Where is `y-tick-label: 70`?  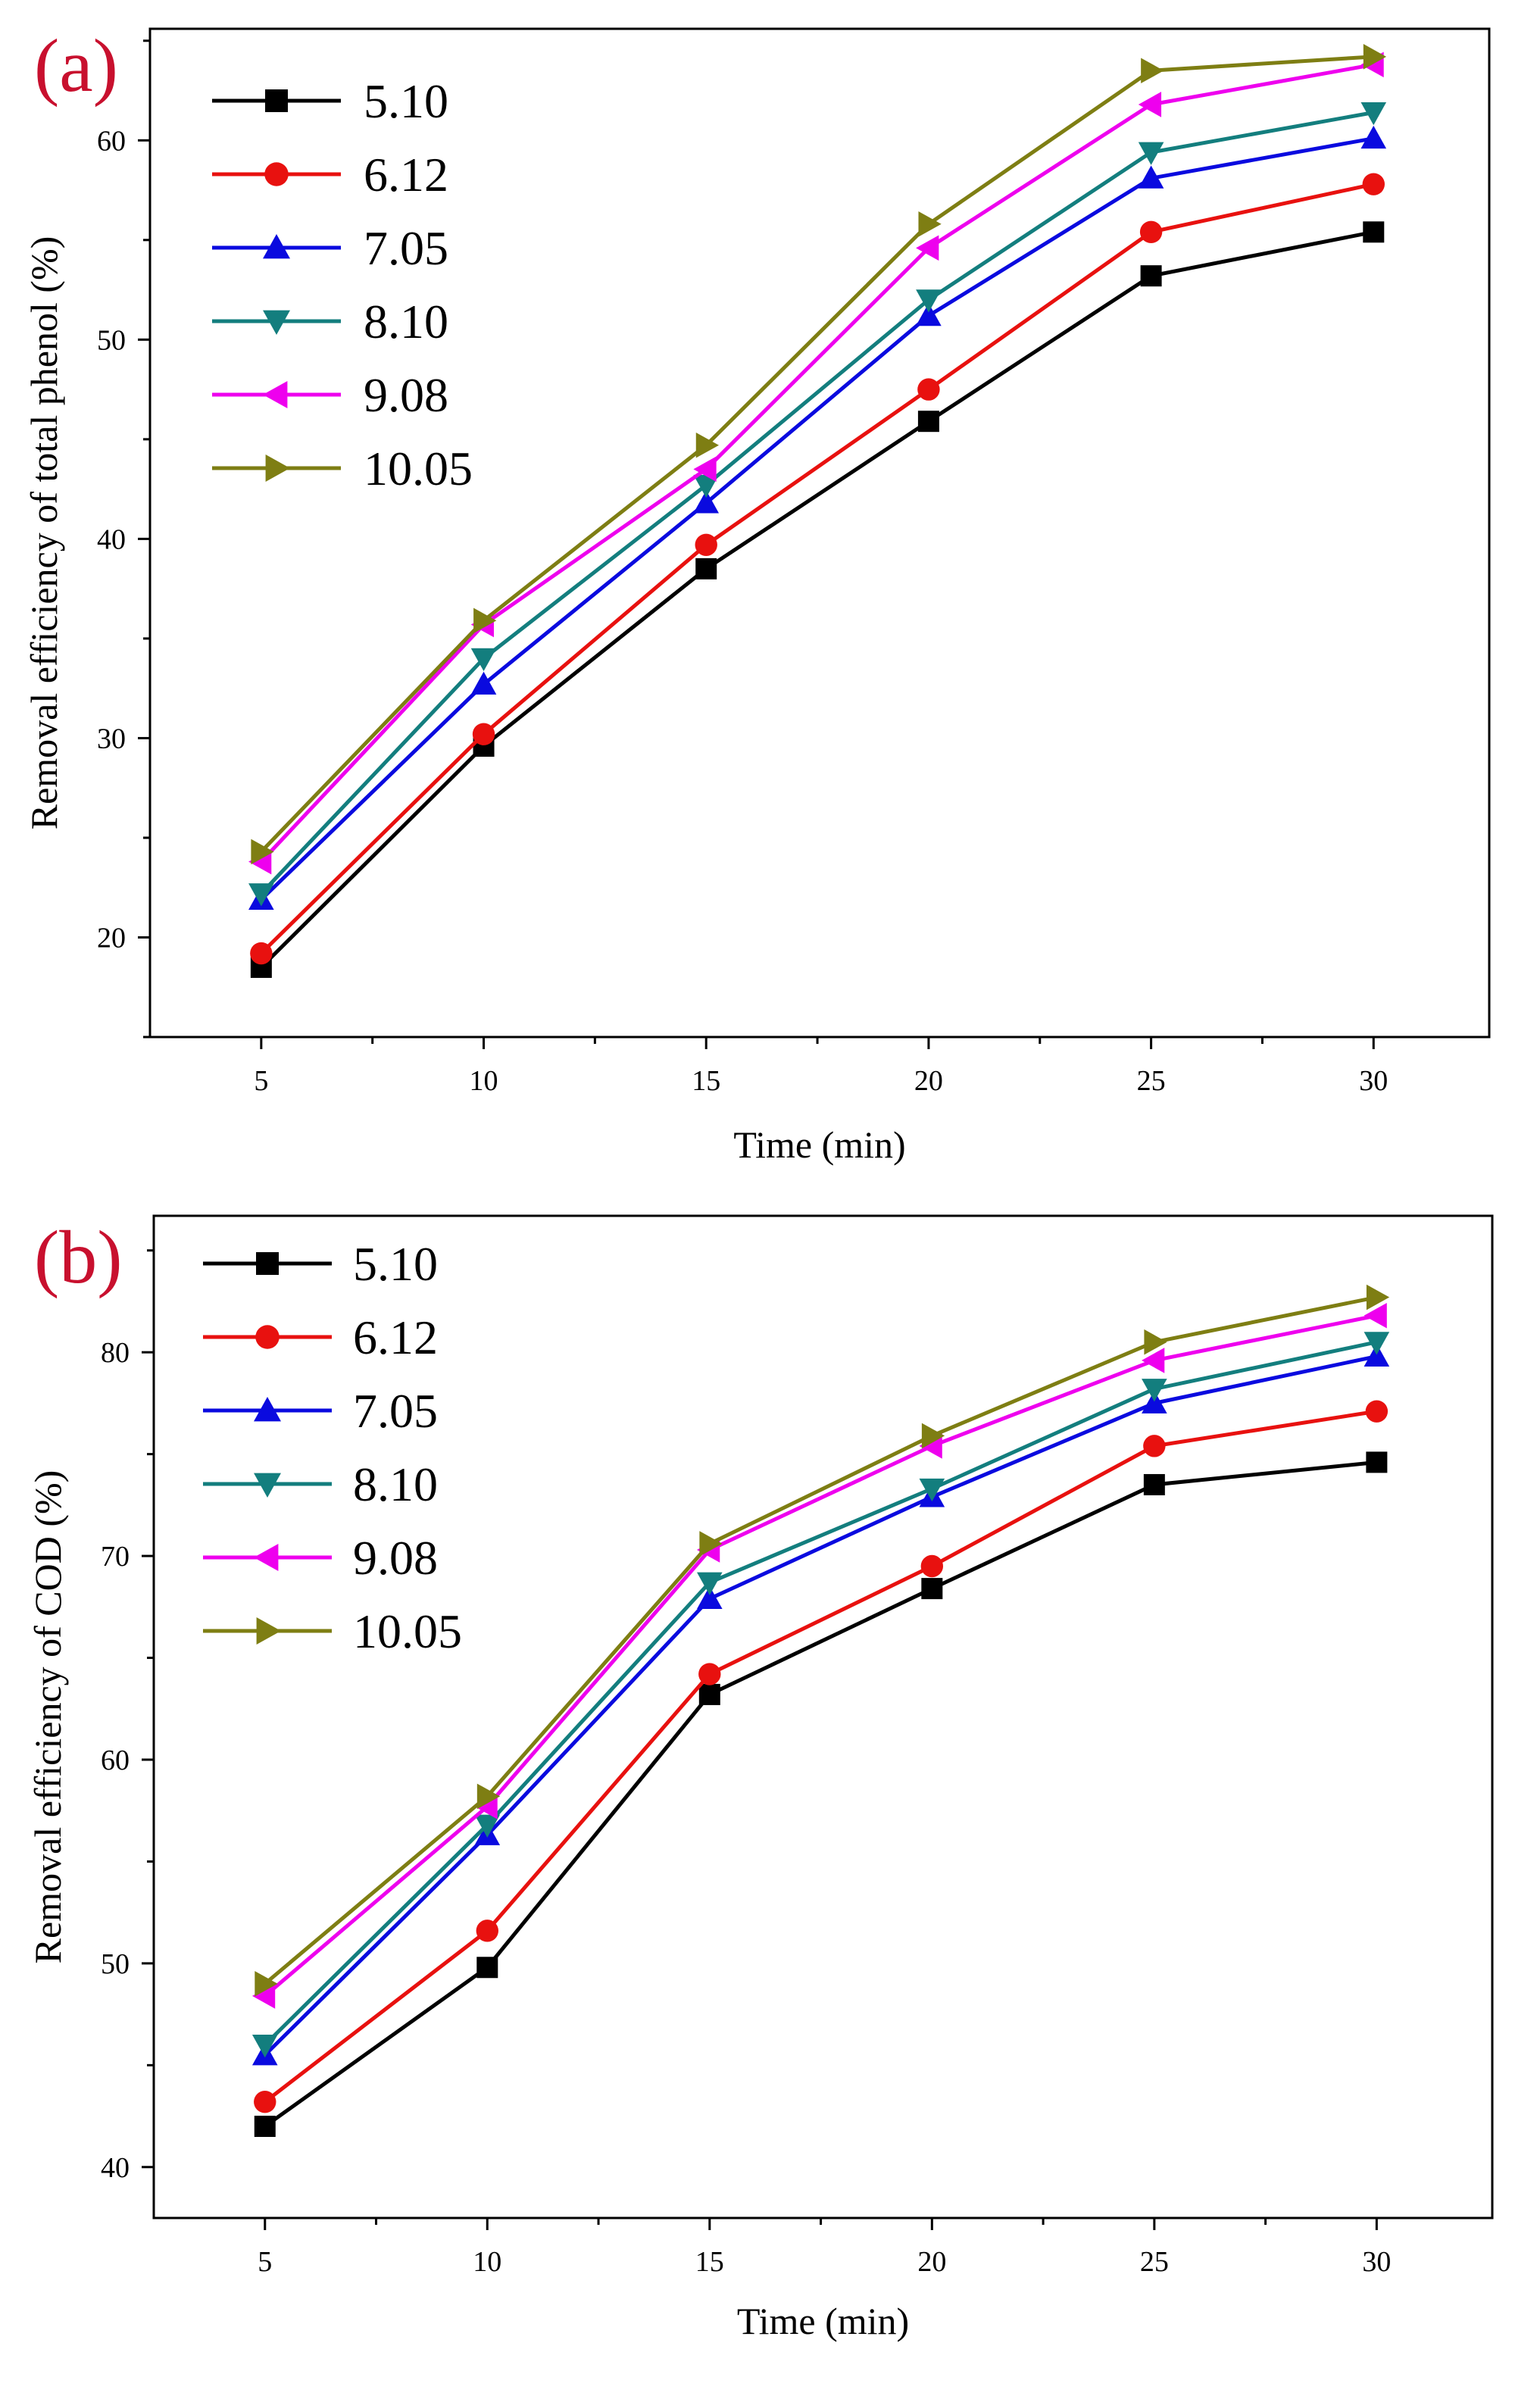 y-tick-label: 70 is located at coordinates (115, 1557).